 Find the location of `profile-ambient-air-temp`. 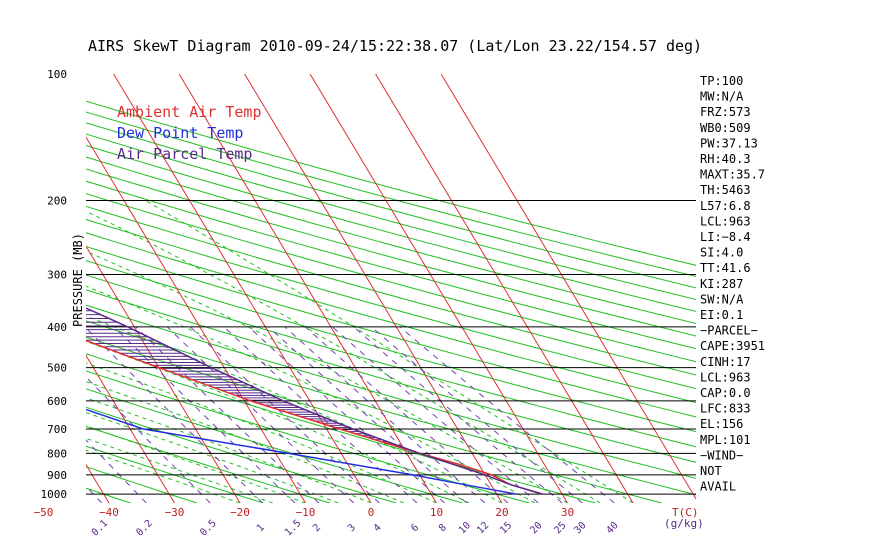

profile-ambient-air-temp is located at coordinates (314, 417).